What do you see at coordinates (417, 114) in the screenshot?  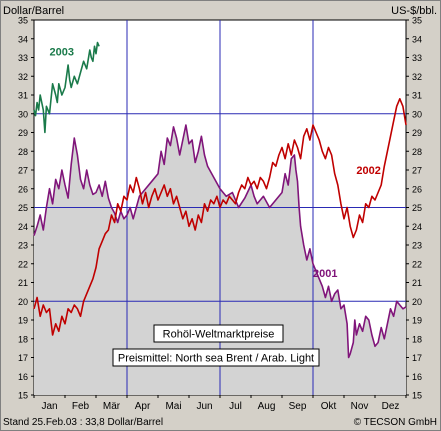 I see `y-tick-label-right: 30` at bounding box center [417, 114].